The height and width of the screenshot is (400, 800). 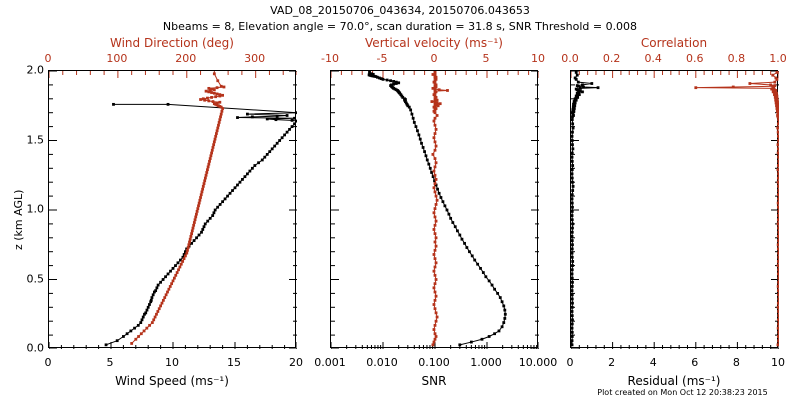 What do you see at coordinates (434, 58) in the screenshot?
I see `top-tick-label: 0` at bounding box center [434, 58].